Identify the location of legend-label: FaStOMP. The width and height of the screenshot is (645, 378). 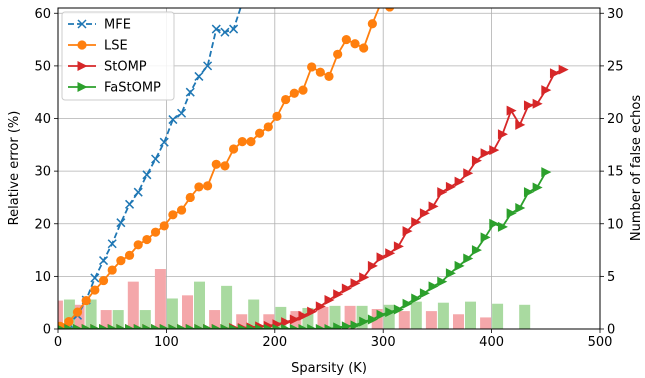
(132, 88).